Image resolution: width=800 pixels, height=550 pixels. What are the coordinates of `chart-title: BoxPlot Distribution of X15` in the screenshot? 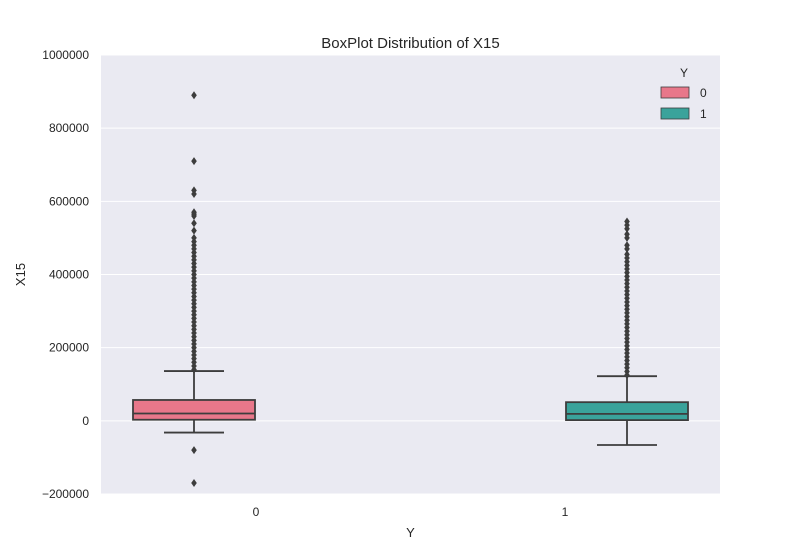 It's located at (410, 43).